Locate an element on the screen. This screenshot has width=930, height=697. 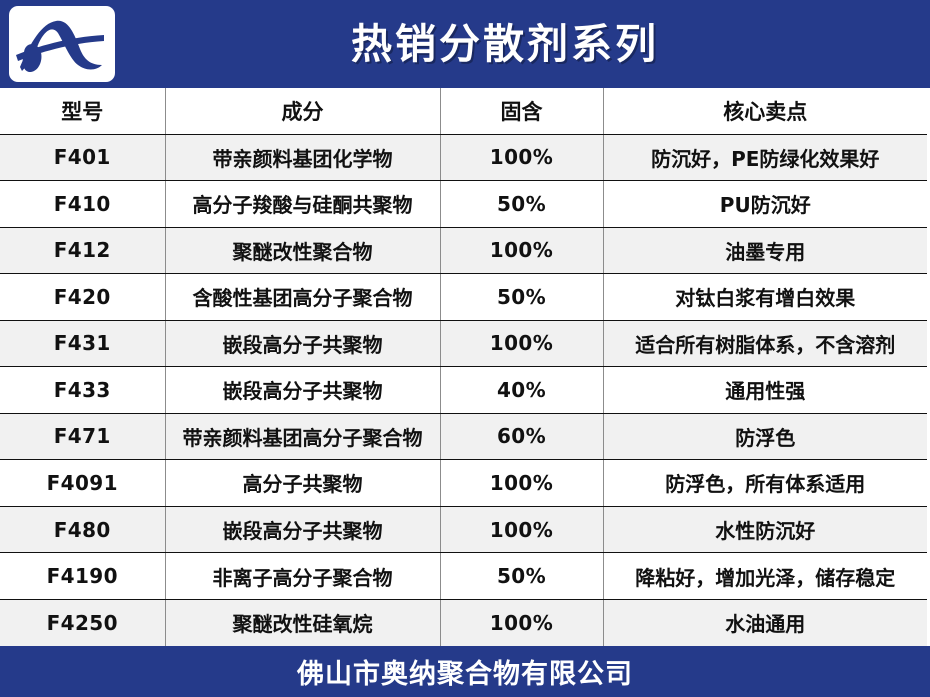
header-banner: 热销分散剂系列 is located at coordinates (465, 44).